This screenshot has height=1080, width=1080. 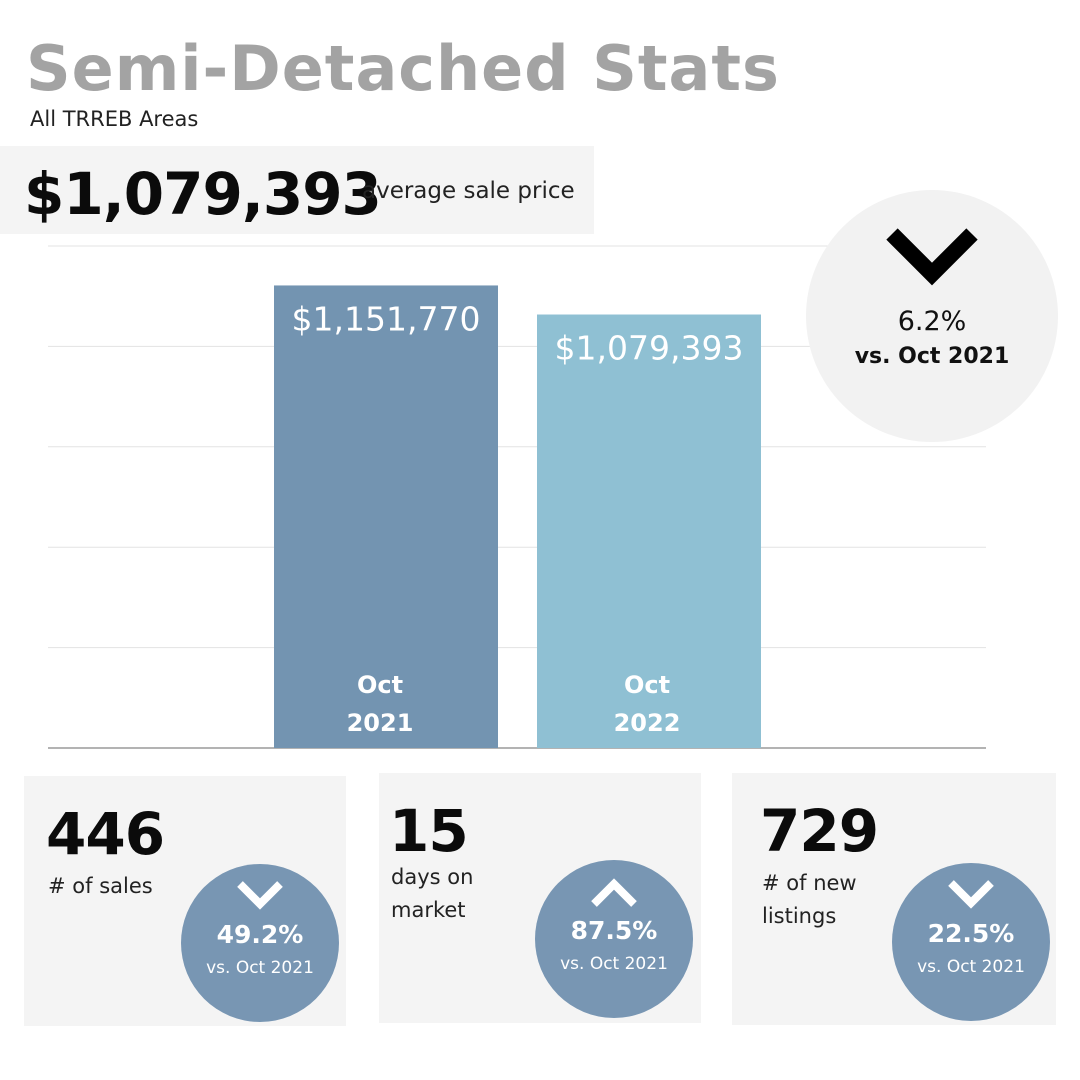 I want to click on headline-price-box, so click(x=297, y=190).